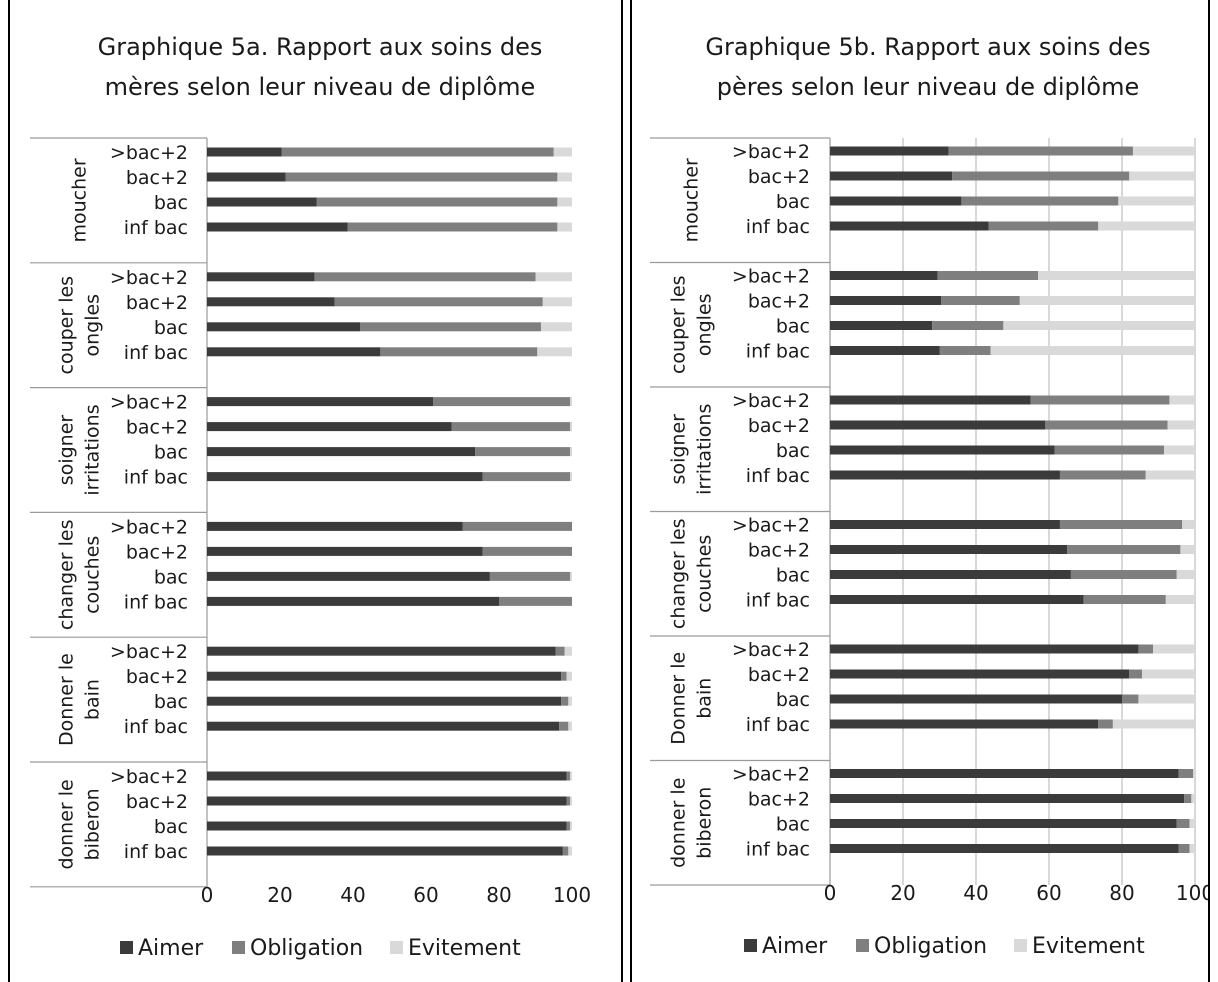  Describe the element at coordinates (705, 574) in the screenshot. I see `group-label: couches` at that location.